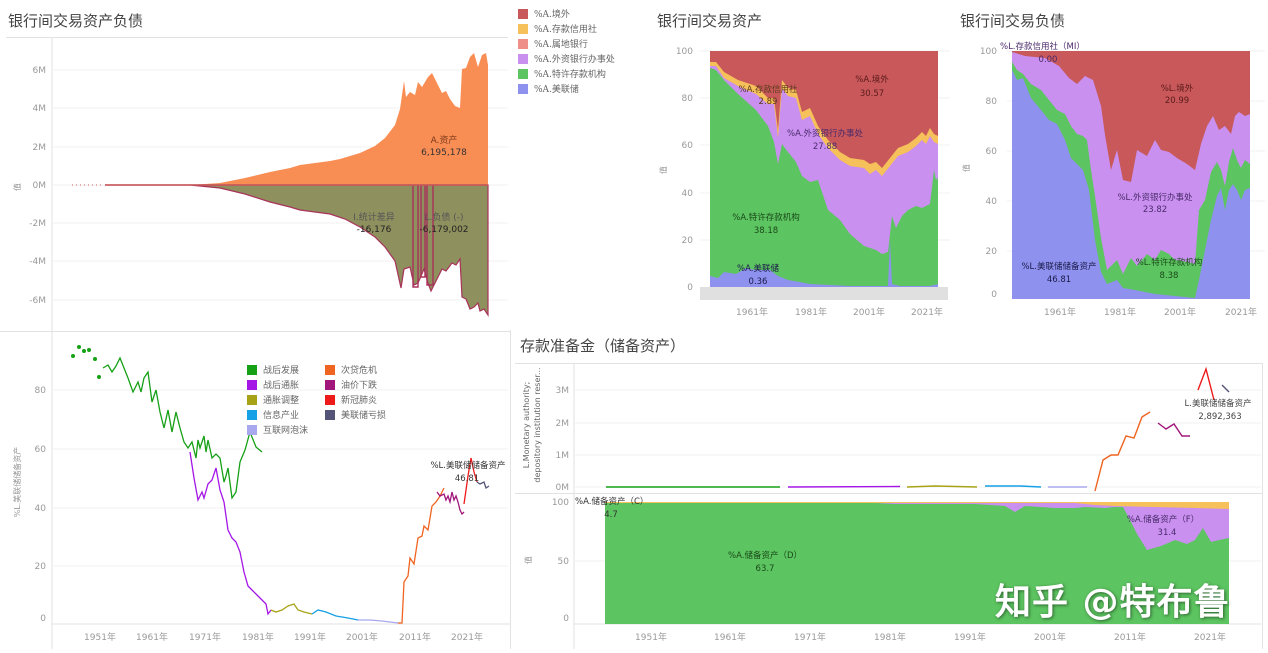 This screenshot has width=1268, height=653. I want to click on line-inflation-adjustment, so click(291, 609).